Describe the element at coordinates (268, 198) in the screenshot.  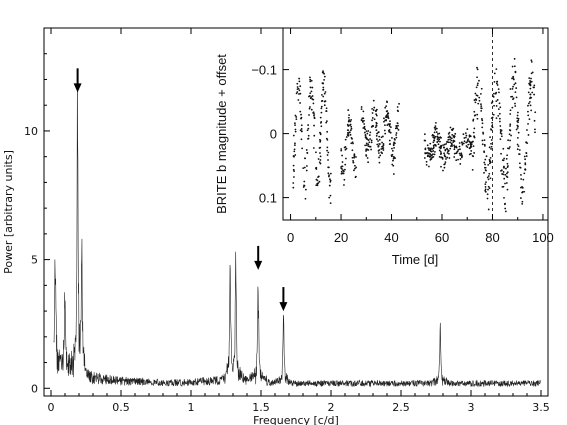
I see `inset-ytick-label: 0.1` at that location.